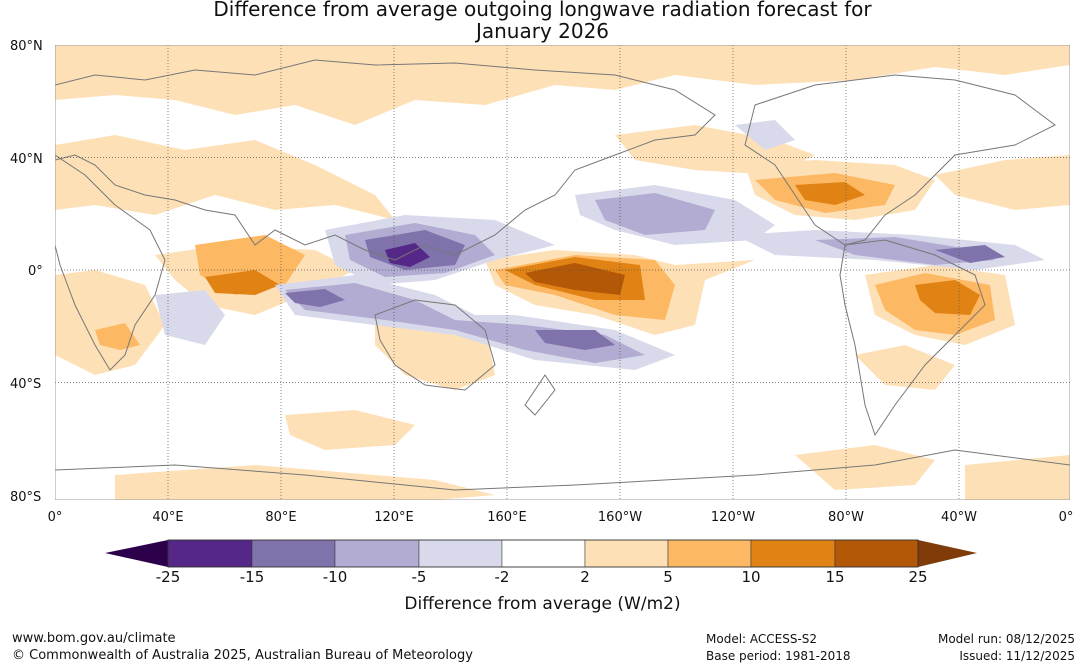 The width and height of the screenshot is (1085, 667). I want to click on lat-label-40n: 40°N, so click(26, 159).